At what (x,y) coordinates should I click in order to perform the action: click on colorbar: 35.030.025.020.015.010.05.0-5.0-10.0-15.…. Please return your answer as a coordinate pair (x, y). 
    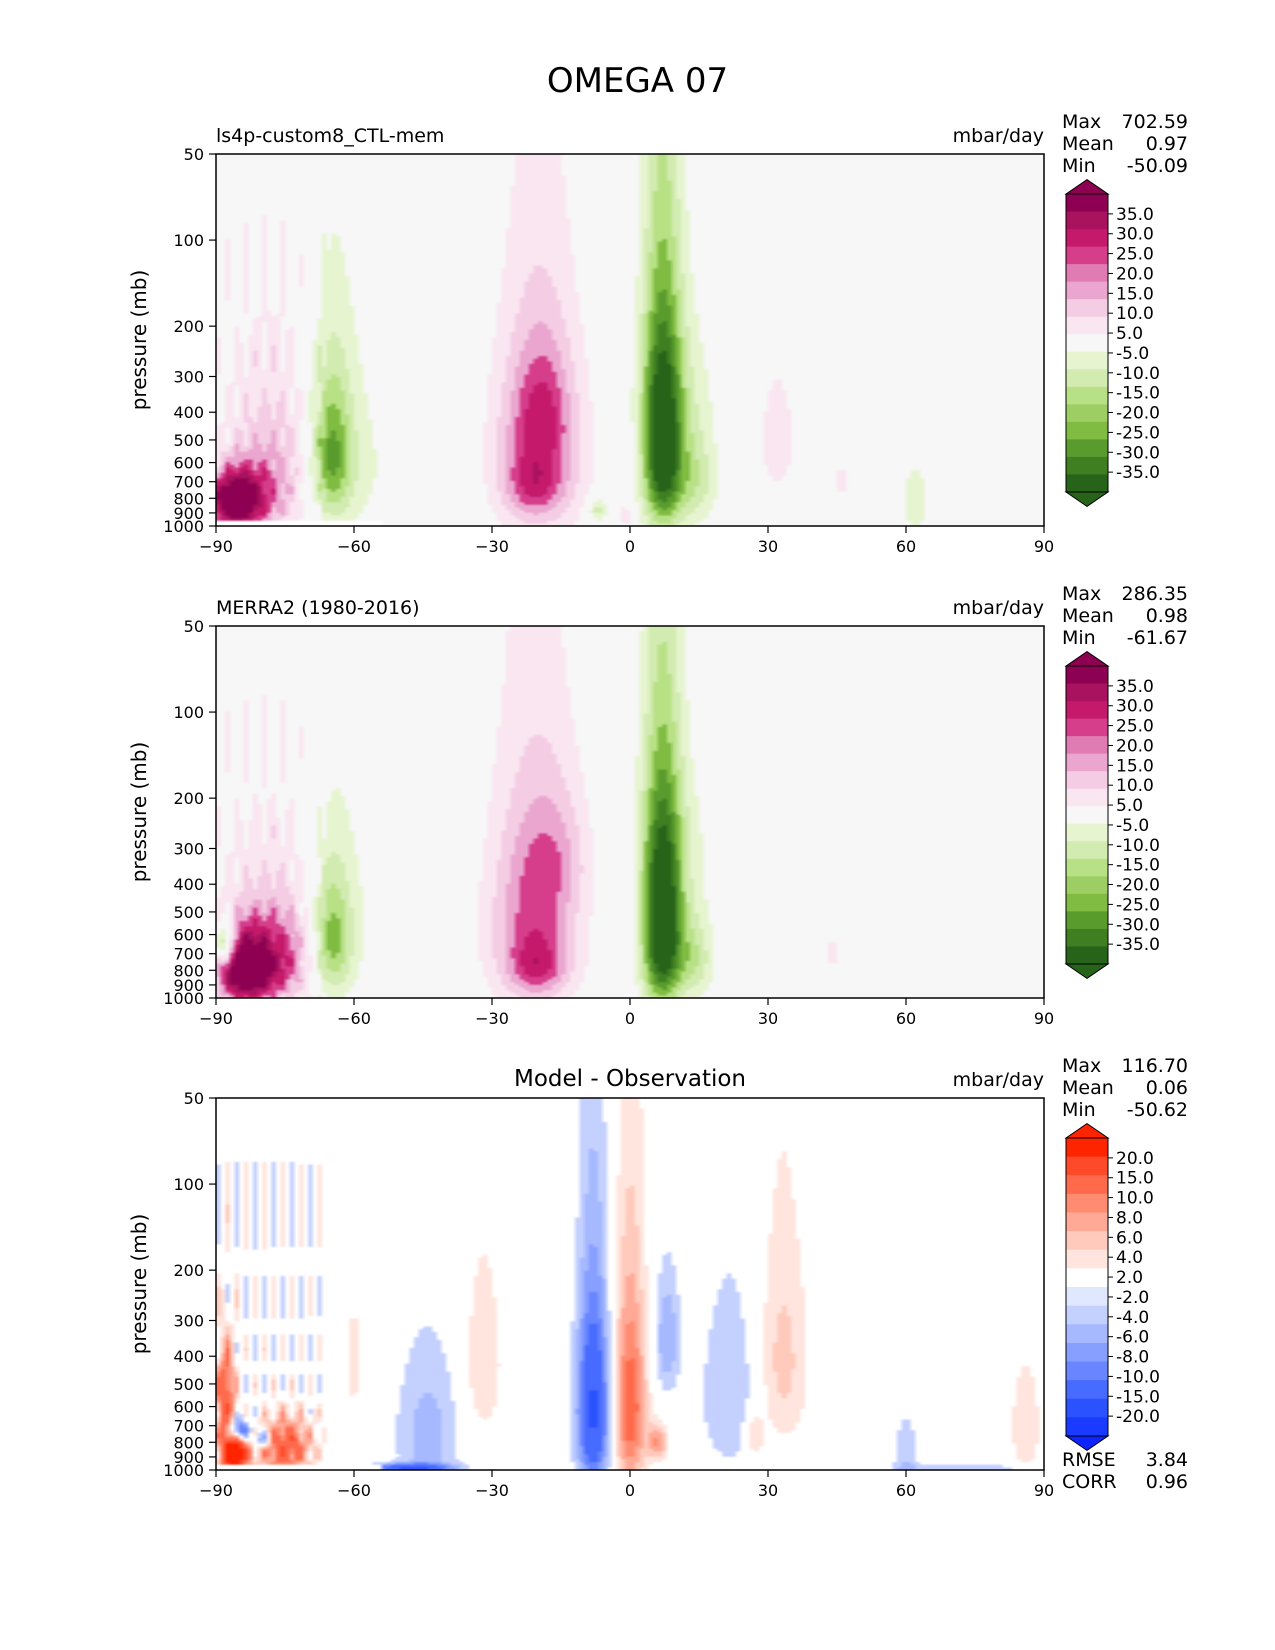
    Looking at the image, I should click on (1112, 343).